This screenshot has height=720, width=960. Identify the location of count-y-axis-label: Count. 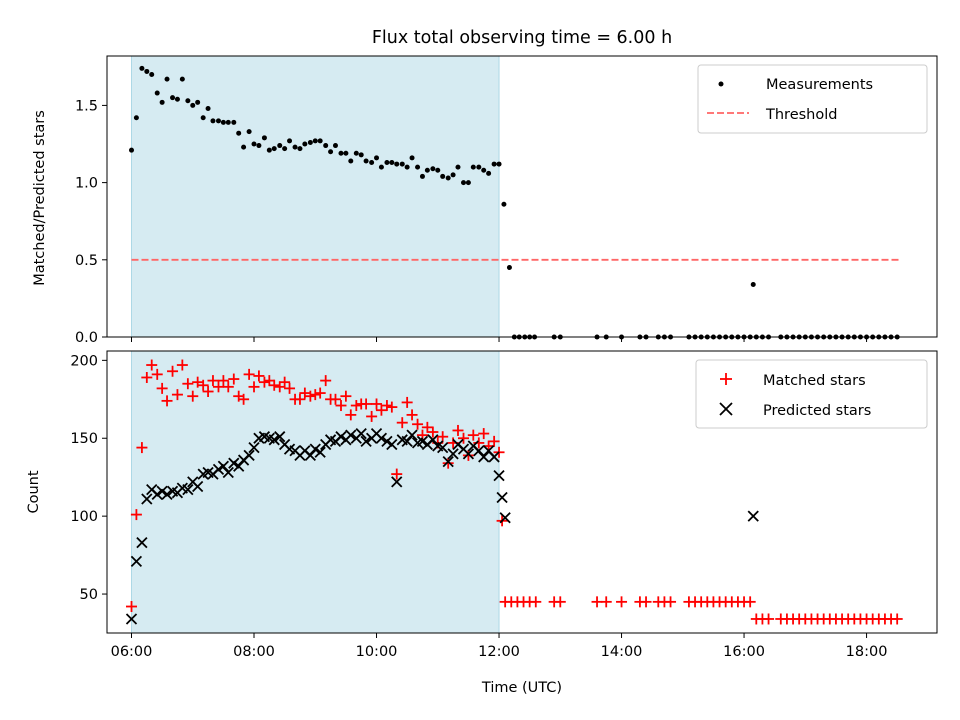
(34, 491).